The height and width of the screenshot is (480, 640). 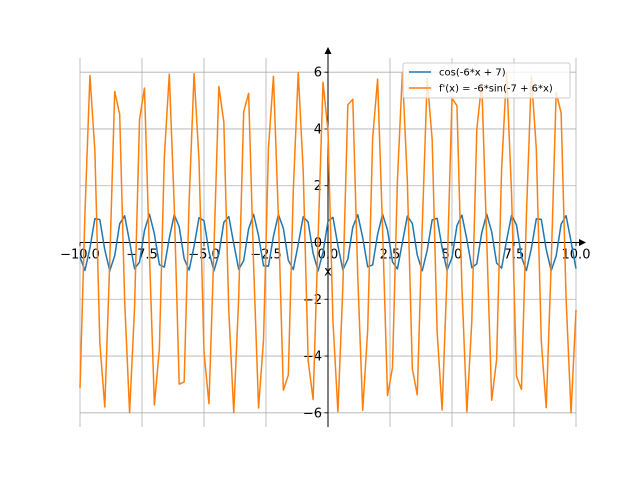 What do you see at coordinates (328, 272) in the screenshot?
I see `x-axis-label: x` at bounding box center [328, 272].